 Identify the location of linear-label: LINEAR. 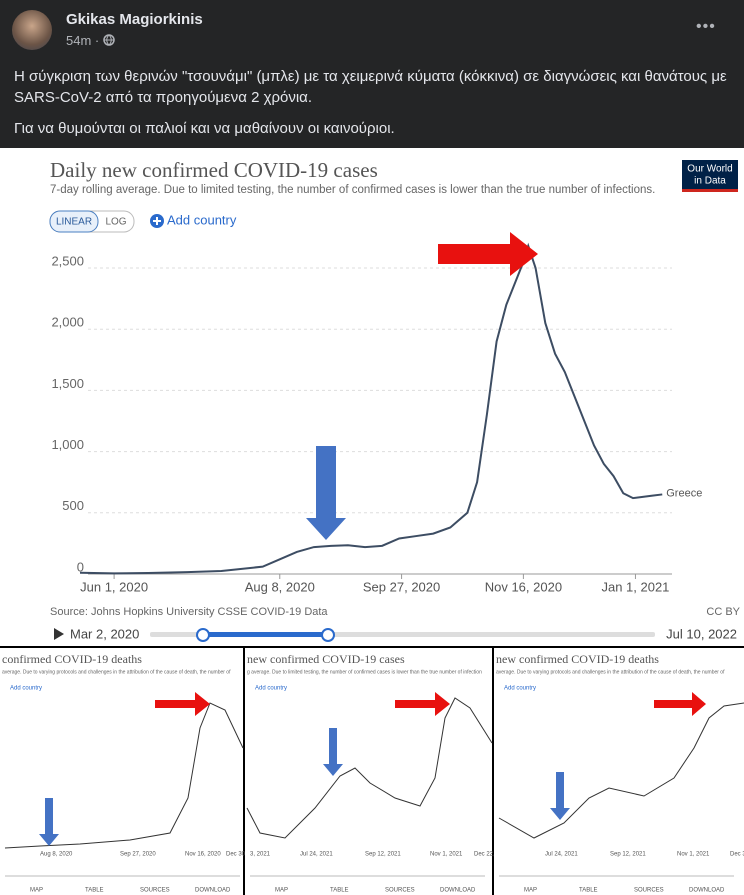
(74, 222).